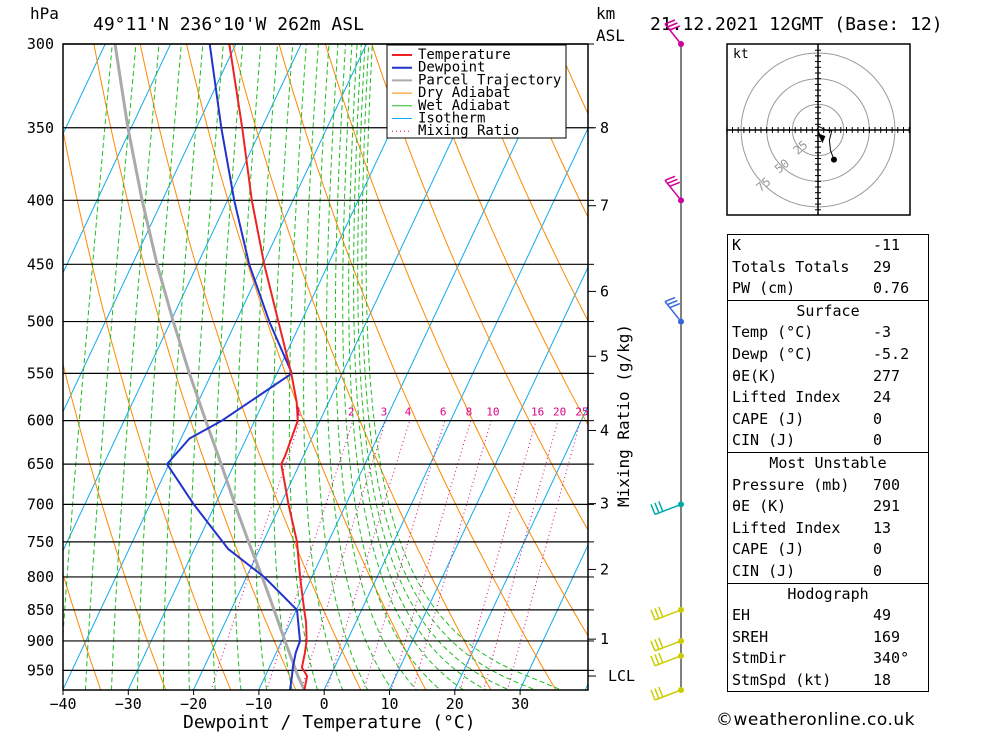 The width and height of the screenshot is (1000, 733). Describe the element at coordinates (559, 412) in the screenshot. I see `mixing-ratio-tick-label: 20` at that location.